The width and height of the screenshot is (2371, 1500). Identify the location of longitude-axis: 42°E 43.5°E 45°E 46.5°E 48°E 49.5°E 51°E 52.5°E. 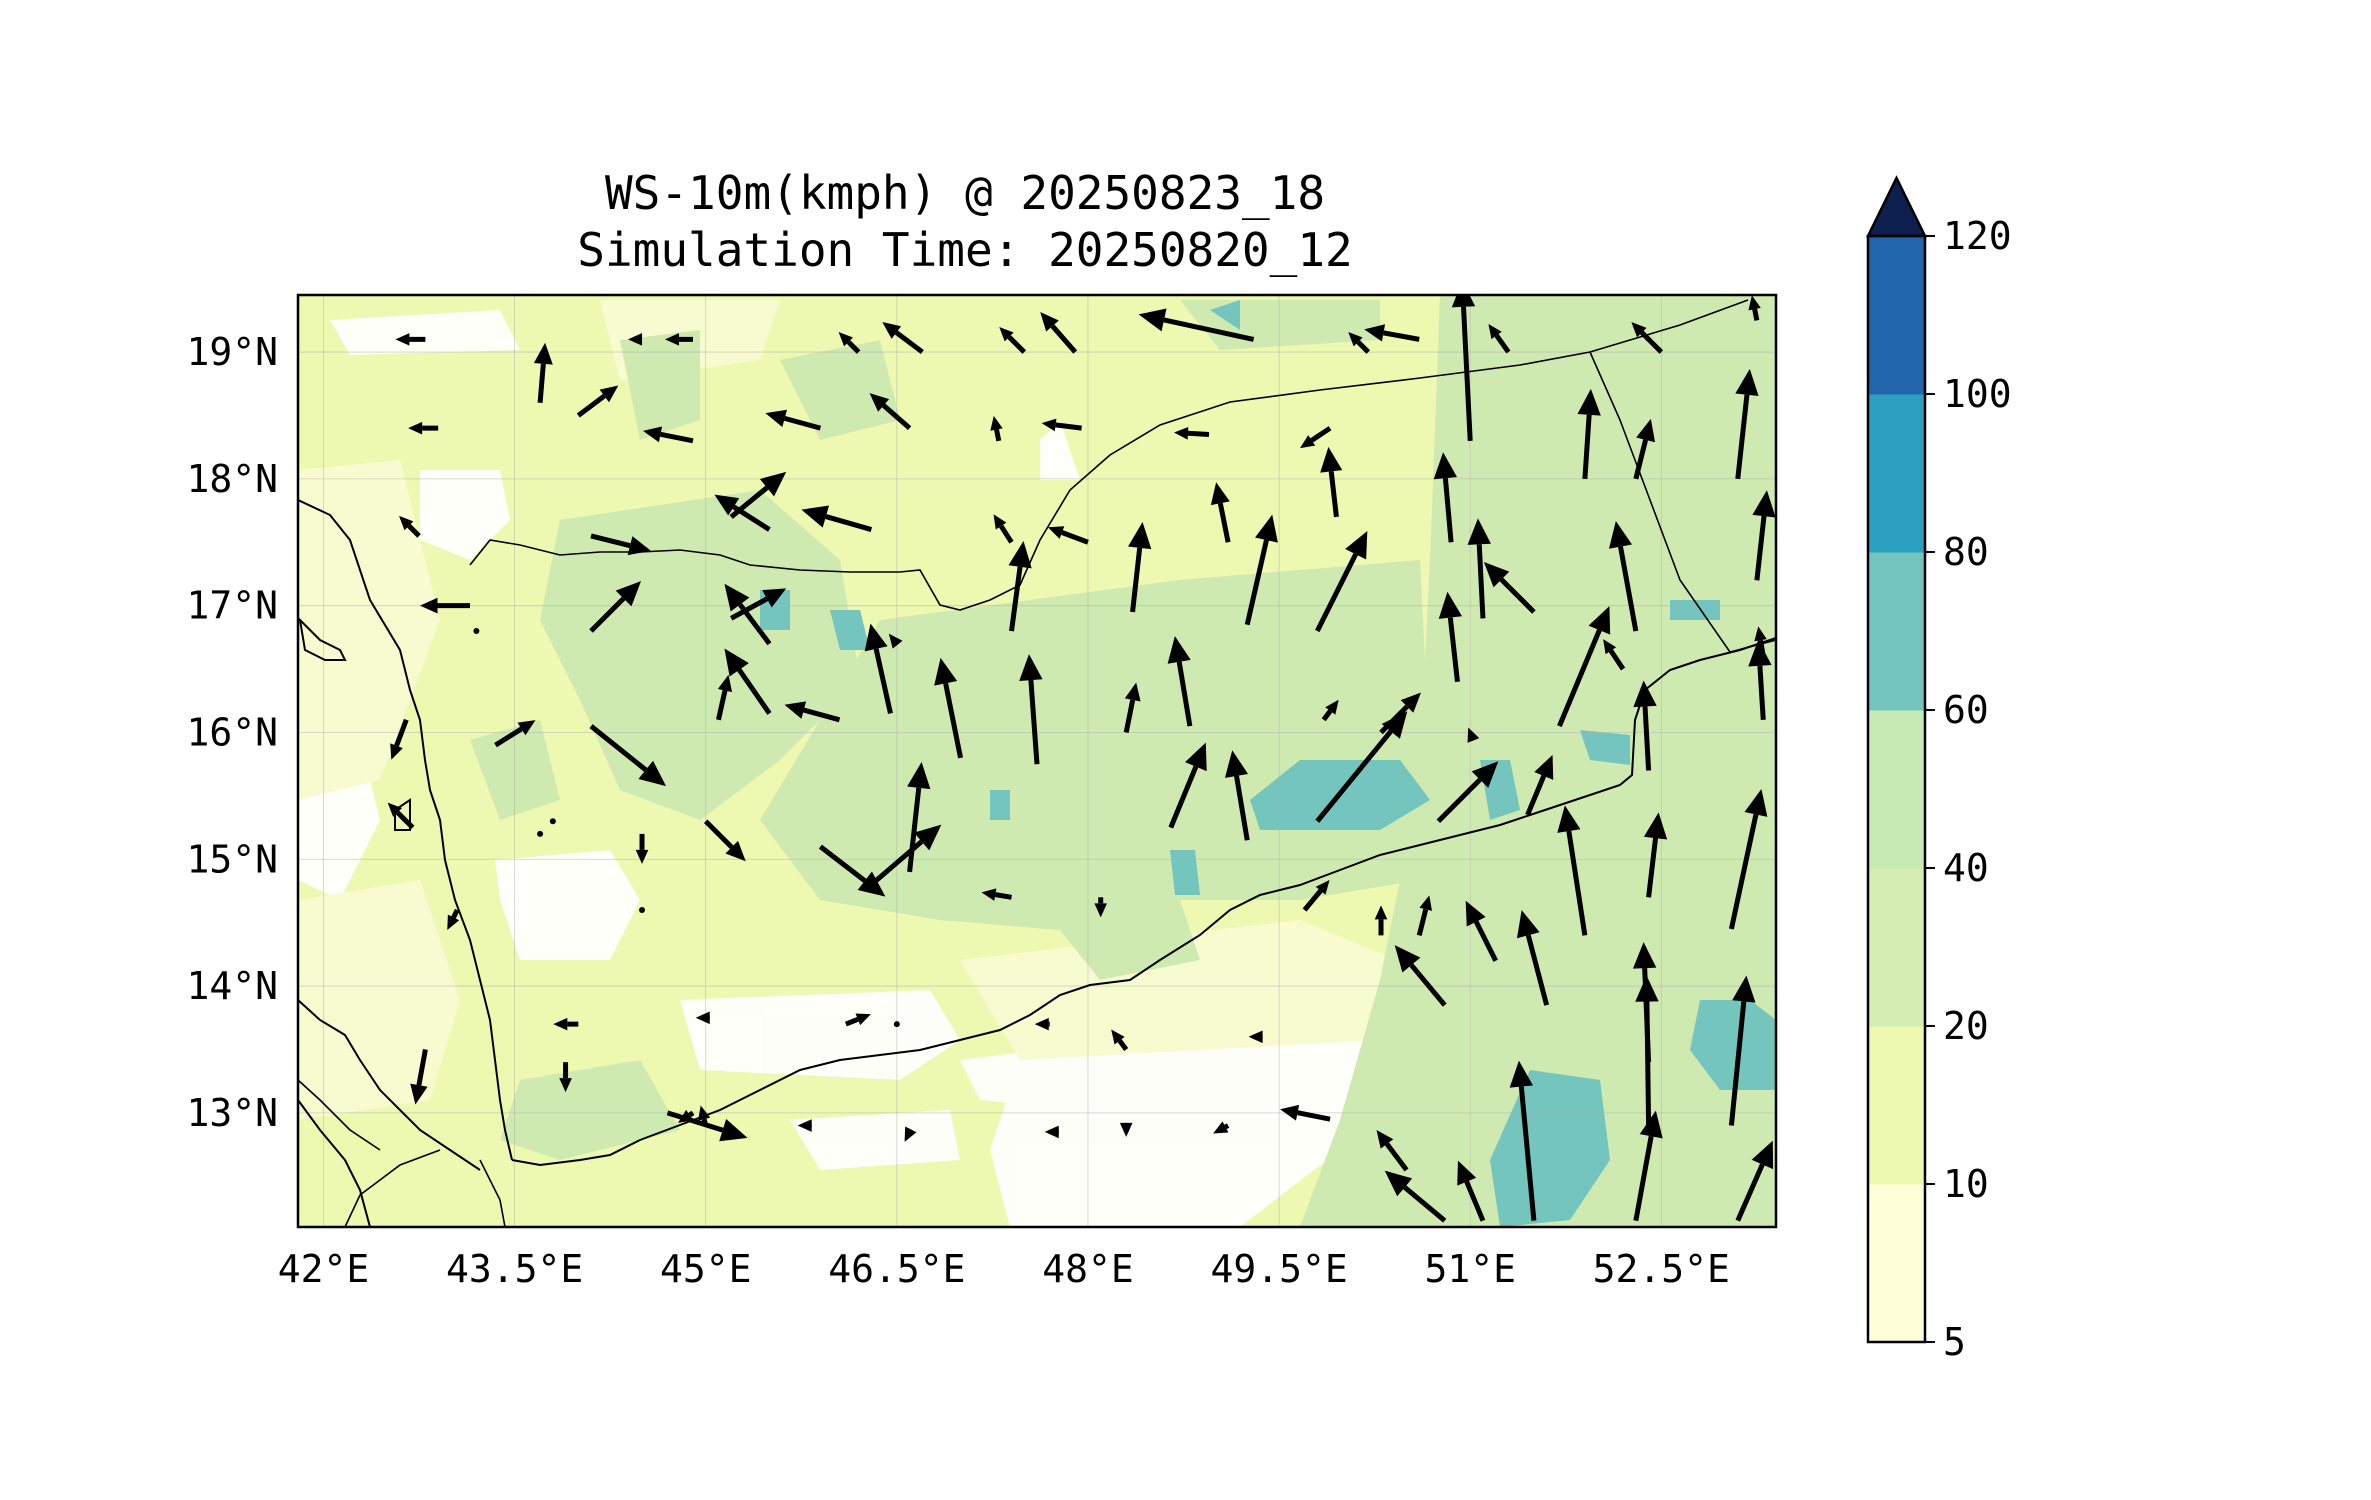
(1004, 1269).